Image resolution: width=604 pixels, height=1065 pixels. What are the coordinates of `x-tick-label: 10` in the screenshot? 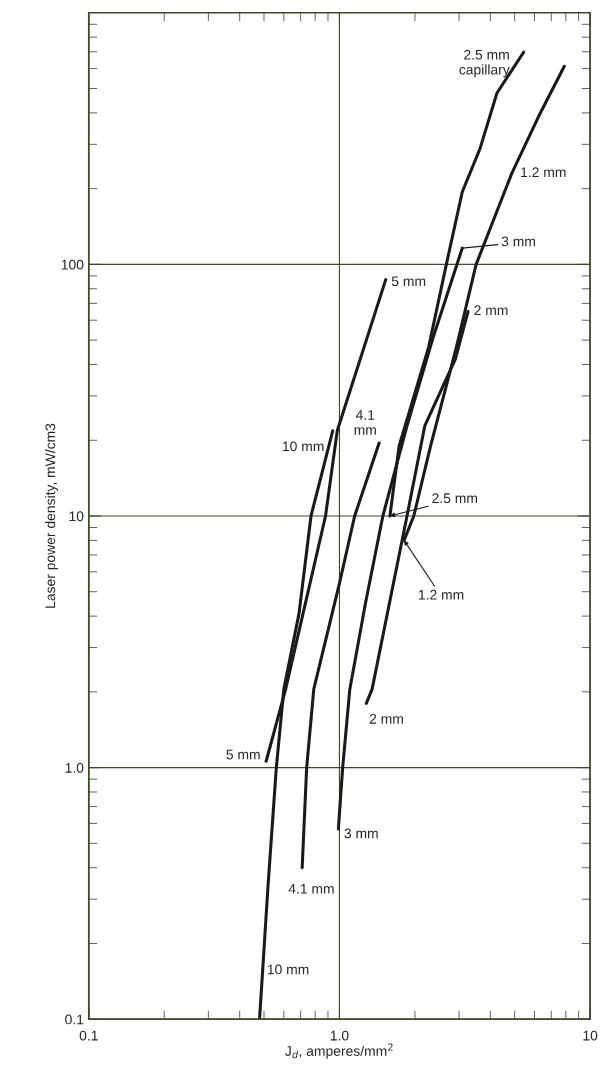 It's located at (590, 1035).